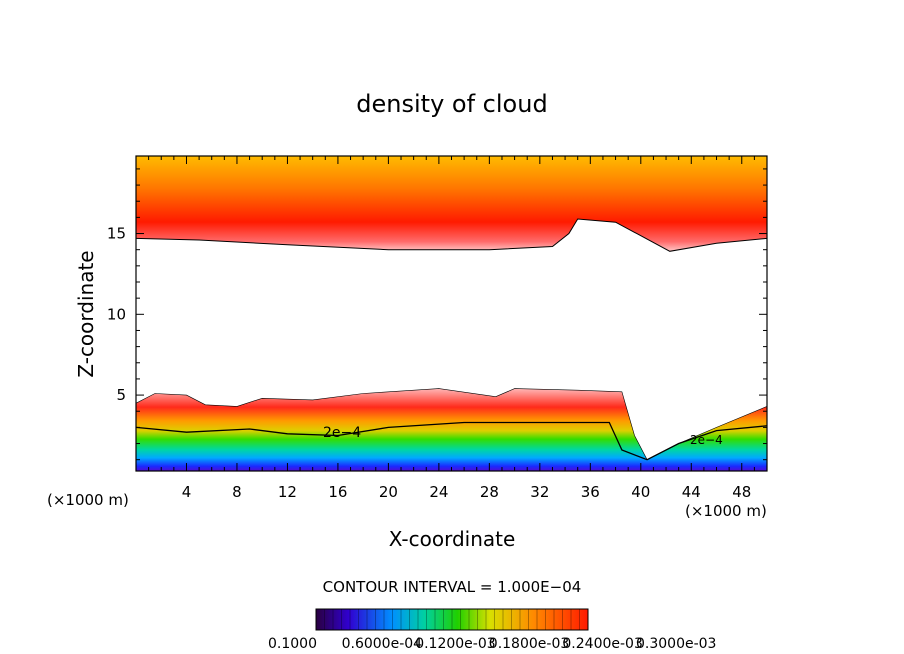 The width and height of the screenshot is (904, 654). Describe the element at coordinates (676, 644) in the screenshot. I see `colorbar-label: 0.3000e-03` at that location.